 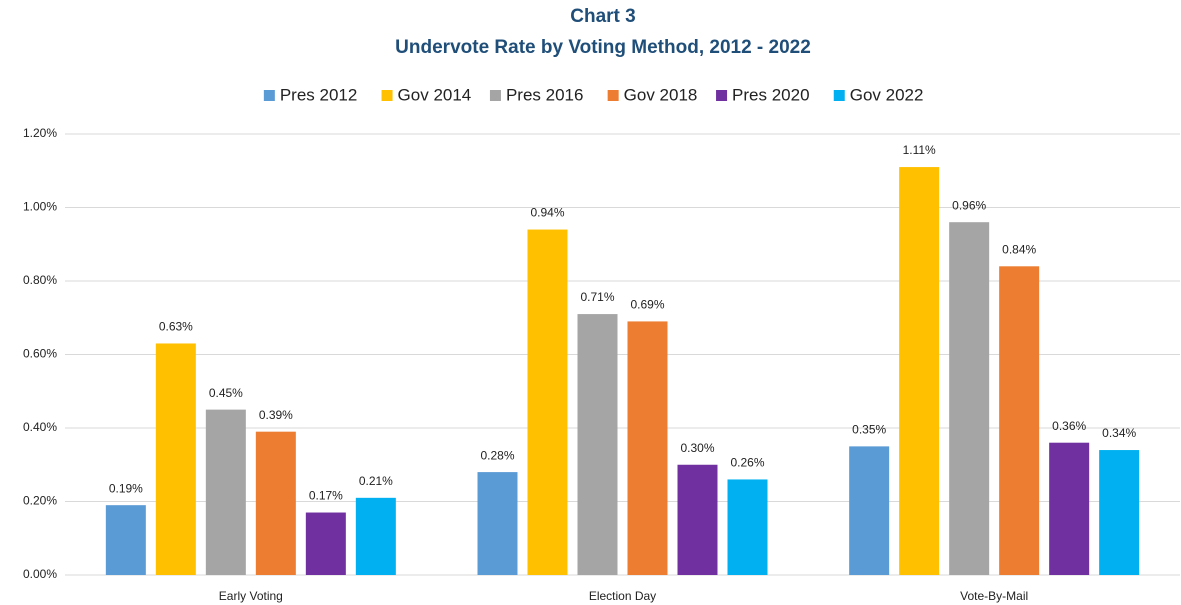 I want to click on y-tick-label: 0.80%, so click(x=40, y=280).